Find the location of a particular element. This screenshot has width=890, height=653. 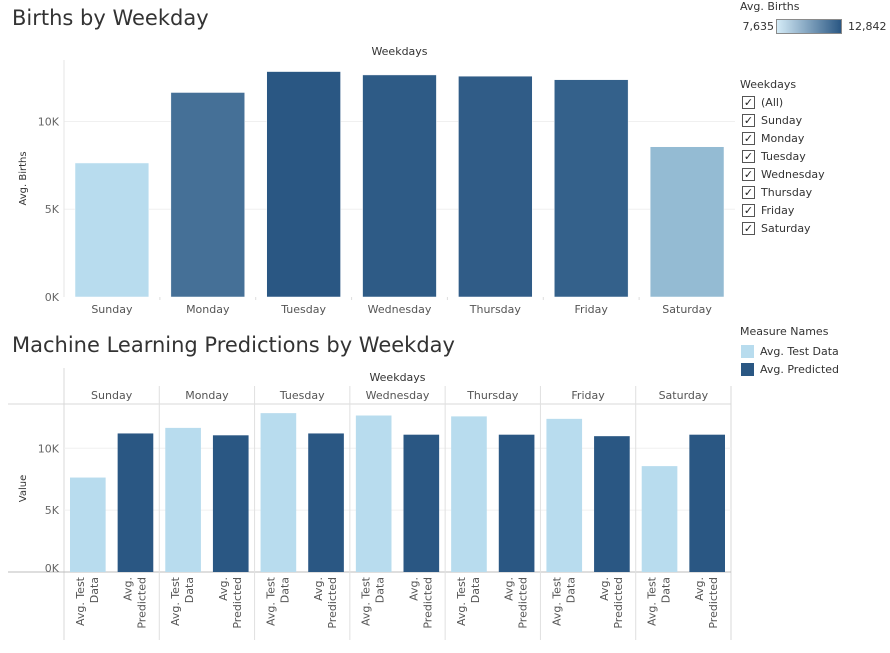

color-legend-min: 7,635 is located at coordinates (758, 26).